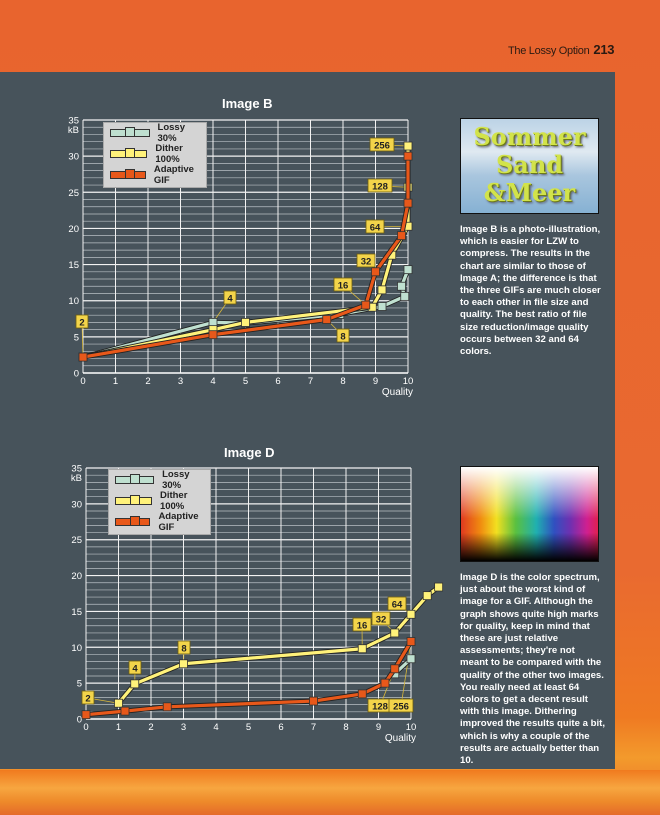 This screenshot has height=815, width=660. I want to click on chart-b-title: Image B, so click(247, 103).